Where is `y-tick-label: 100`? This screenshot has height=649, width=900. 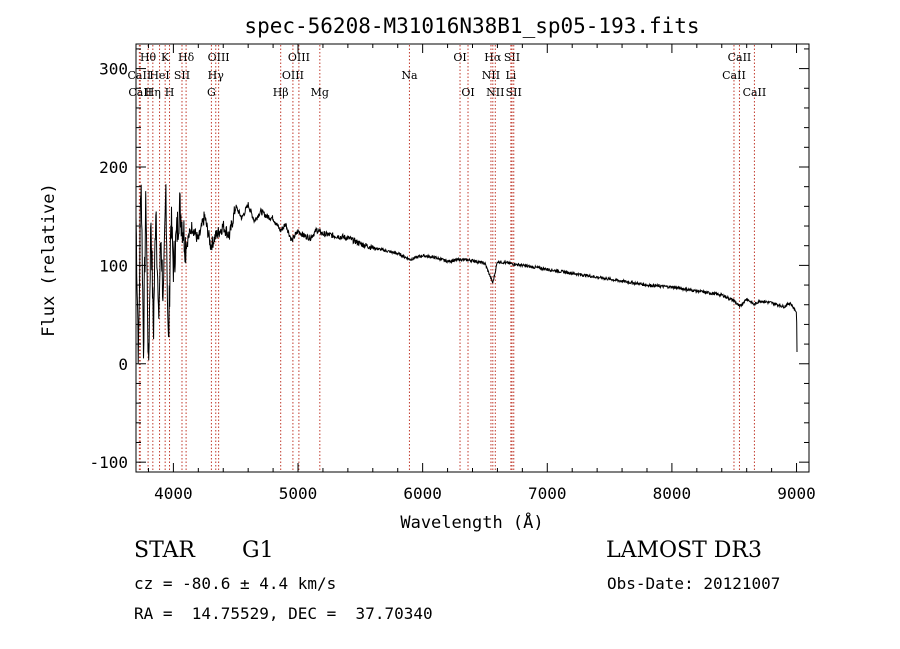
y-tick-label: 100 is located at coordinates (113, 265).